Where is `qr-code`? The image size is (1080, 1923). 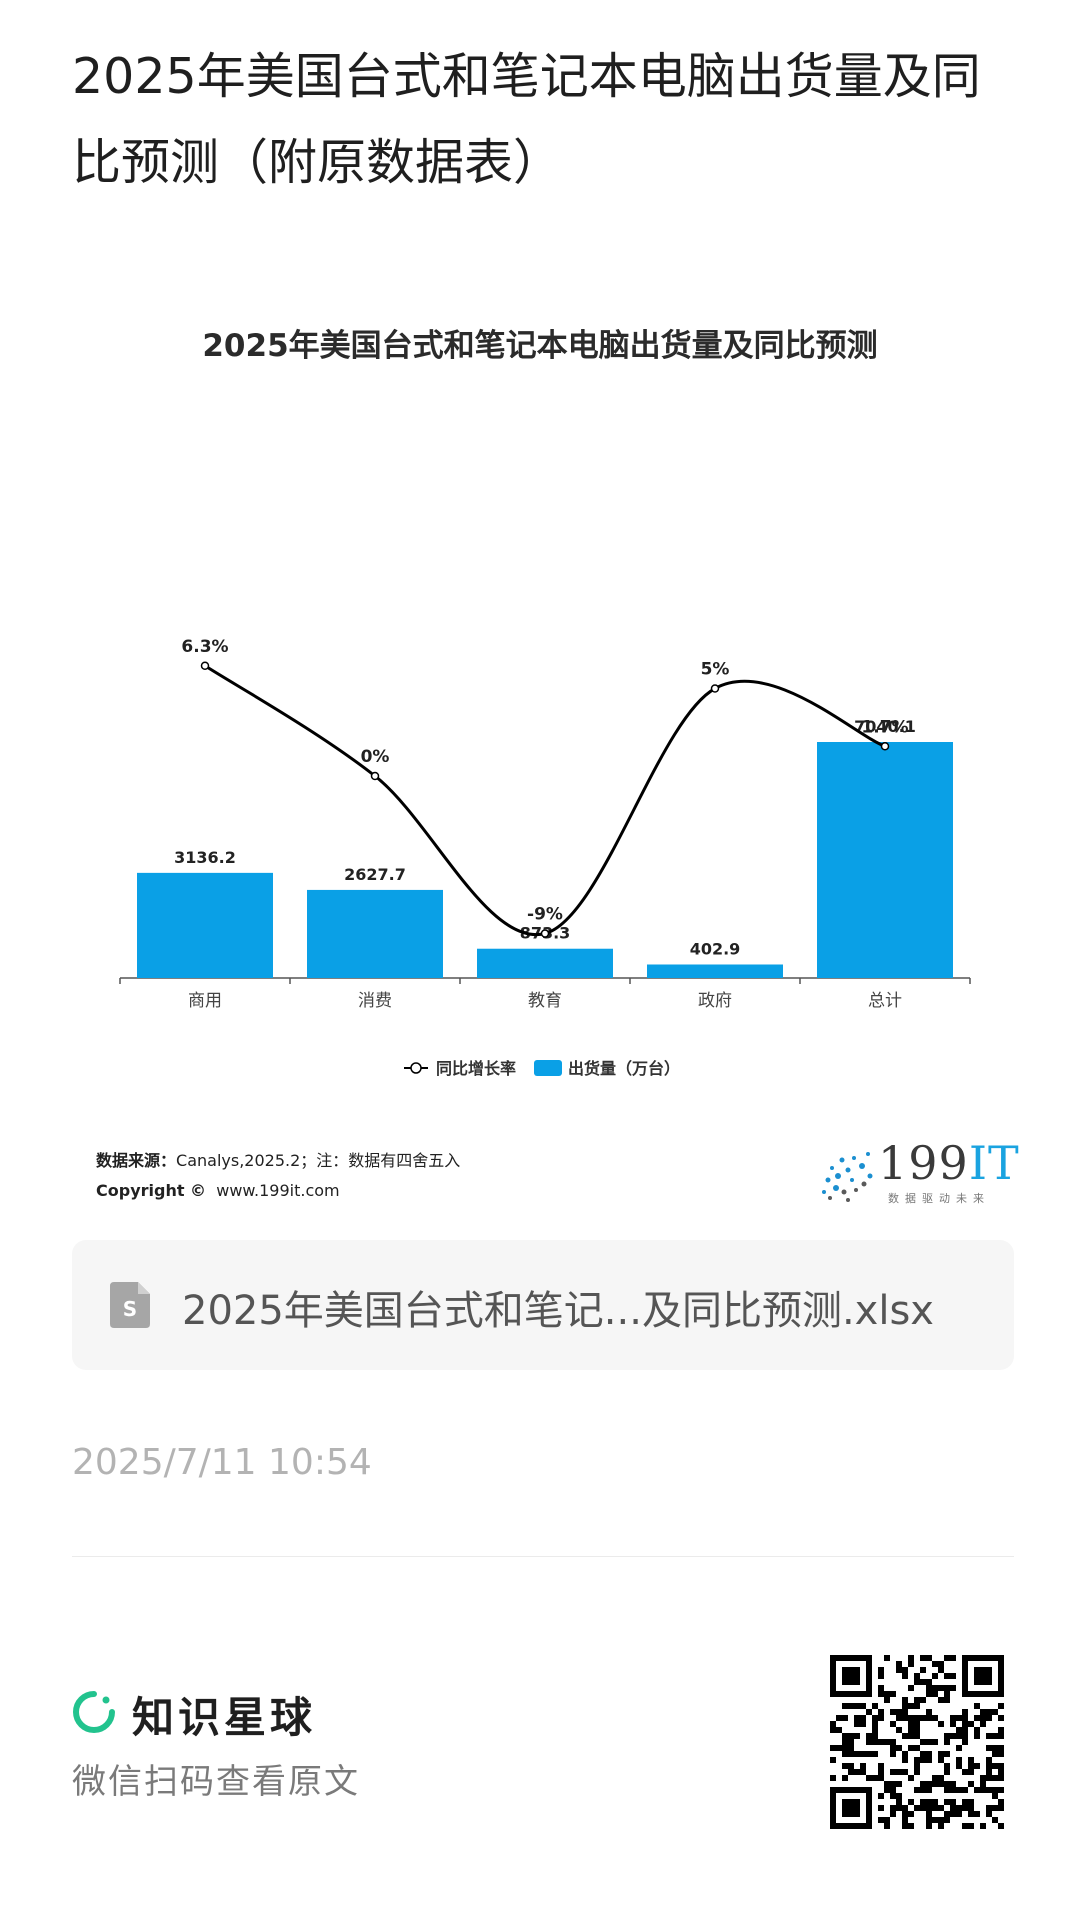 qr-code is located at coordinates (917, 1742).